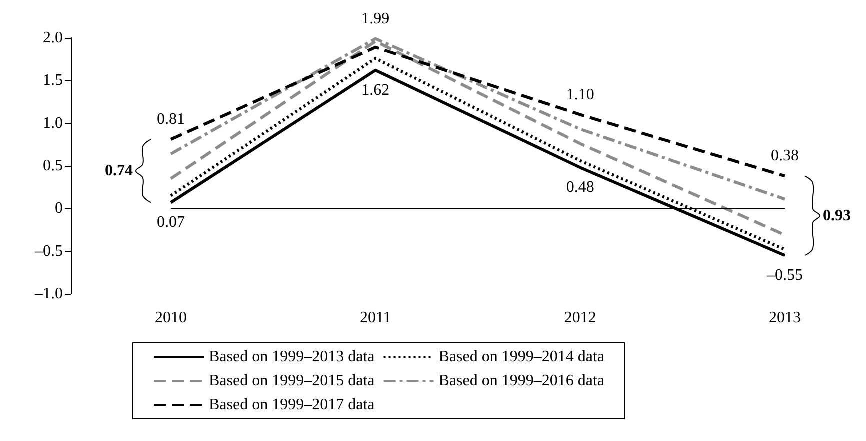 The image size is (866, 441). What do you see at coordinates (837, 215) in the screenshot?
I see `text: 0.93` at bounding box center [837, 215].